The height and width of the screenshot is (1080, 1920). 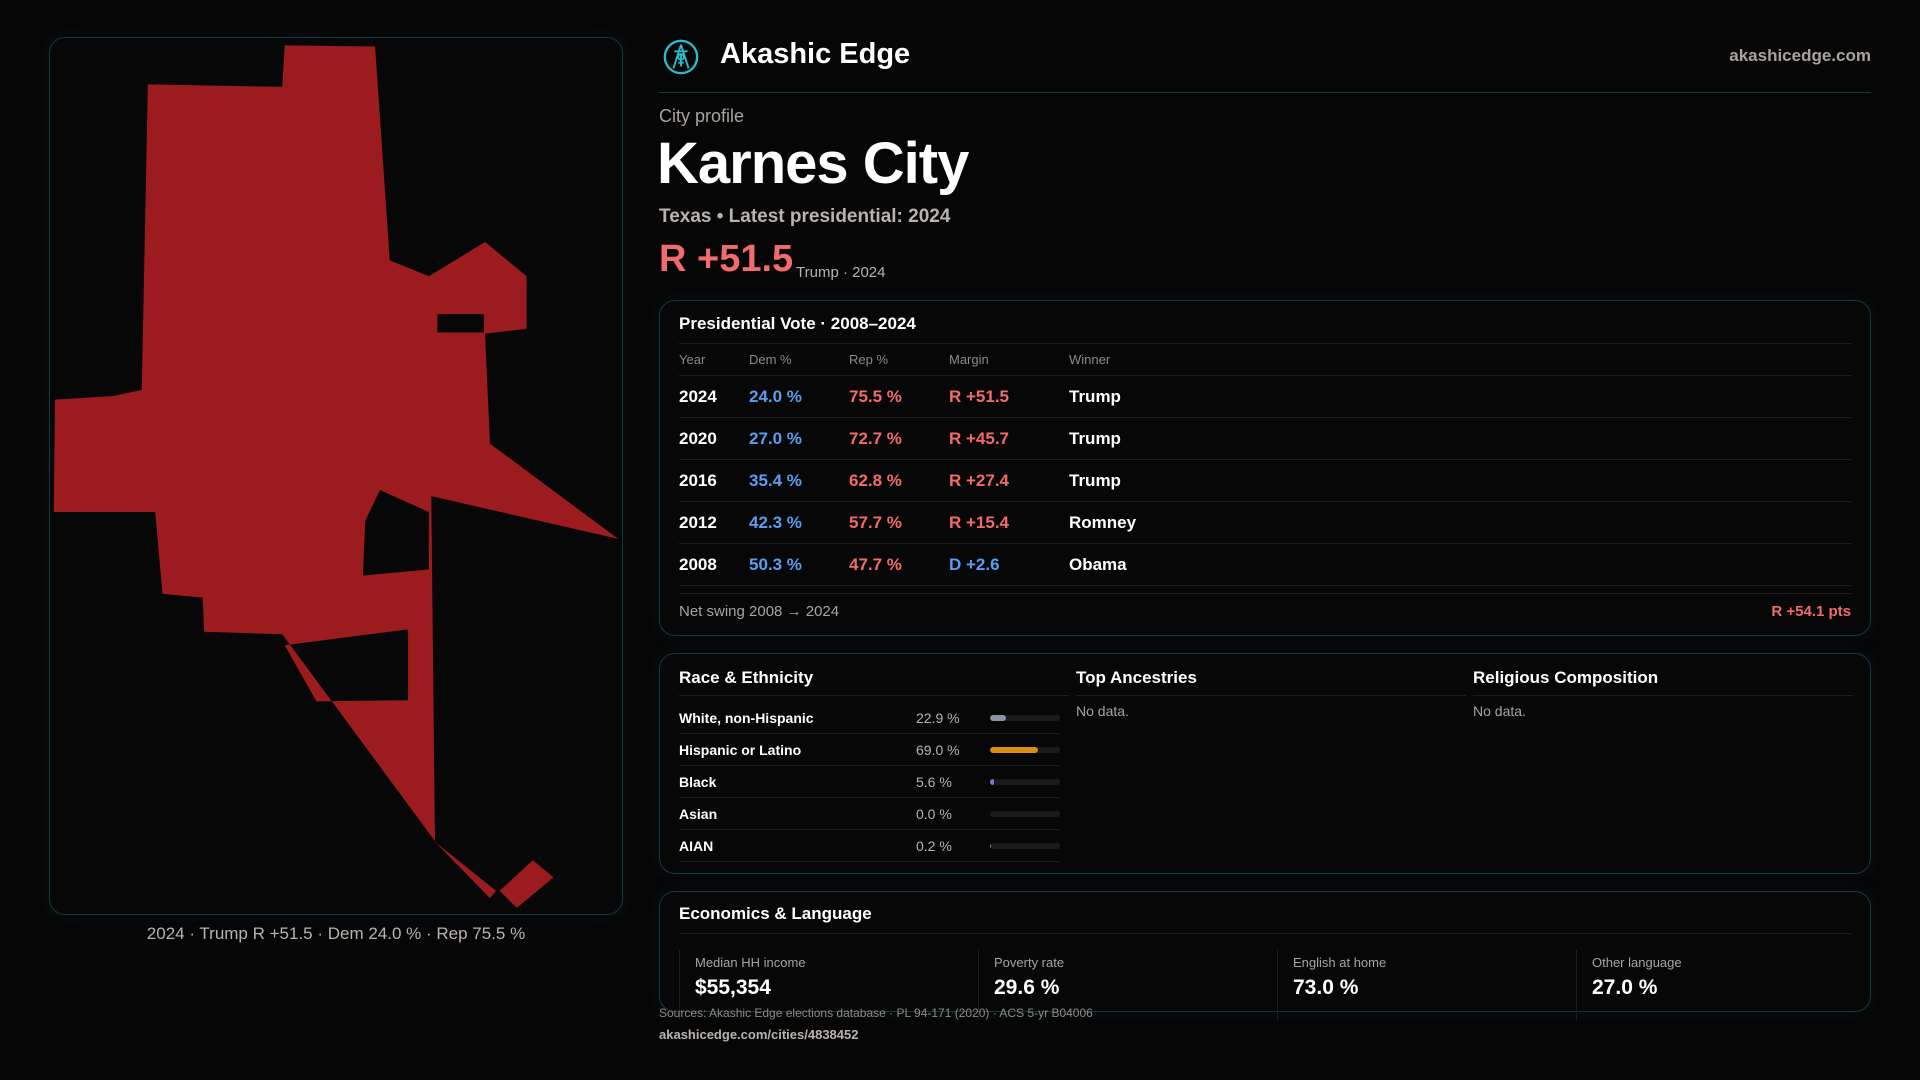 I want to click on rep-pct: 72.7 %, so click(x=875, y=438).